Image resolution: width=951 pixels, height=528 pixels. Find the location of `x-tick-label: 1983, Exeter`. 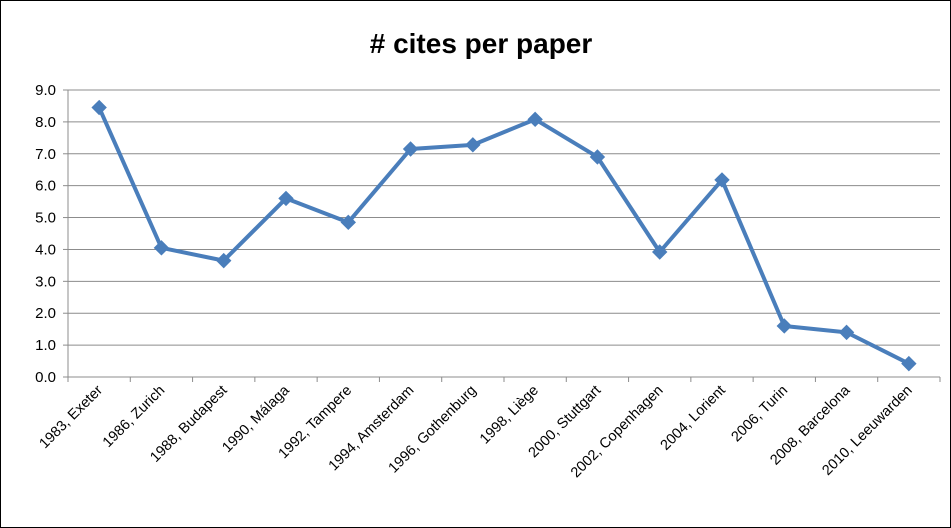

x-tick-label: 1983, Exeter is located at coordinates (72, 417).